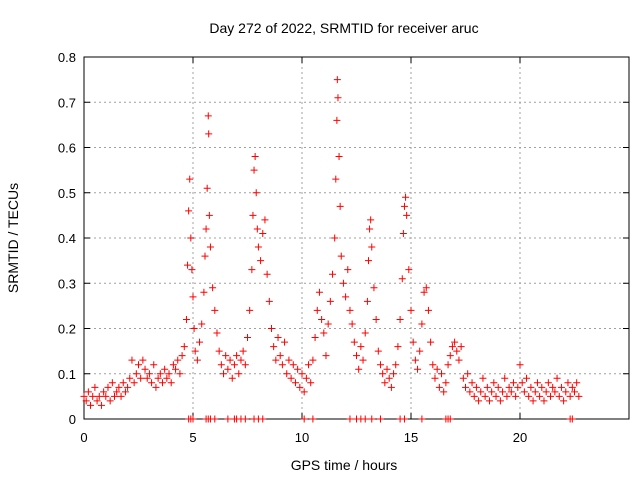  Describe the element at coordinates (67, 238) in the screenshot. I see `y-tick-label: 0.4` at that location.